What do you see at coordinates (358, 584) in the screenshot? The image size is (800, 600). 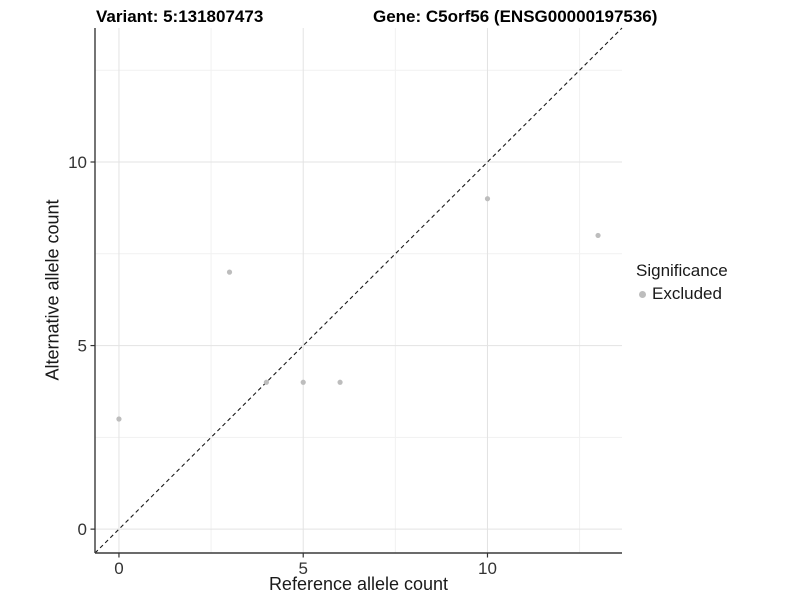 I see `x-axis-title: Reference allele count` at bounding box center [358, 584].